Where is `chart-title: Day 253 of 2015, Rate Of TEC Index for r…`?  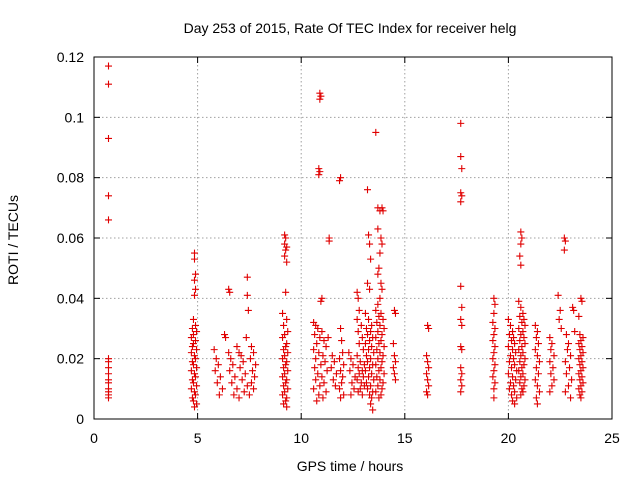
chart-title: Day 253 of 2015, Rate Of TEC Index for r… is located at coordinates (350, 28).